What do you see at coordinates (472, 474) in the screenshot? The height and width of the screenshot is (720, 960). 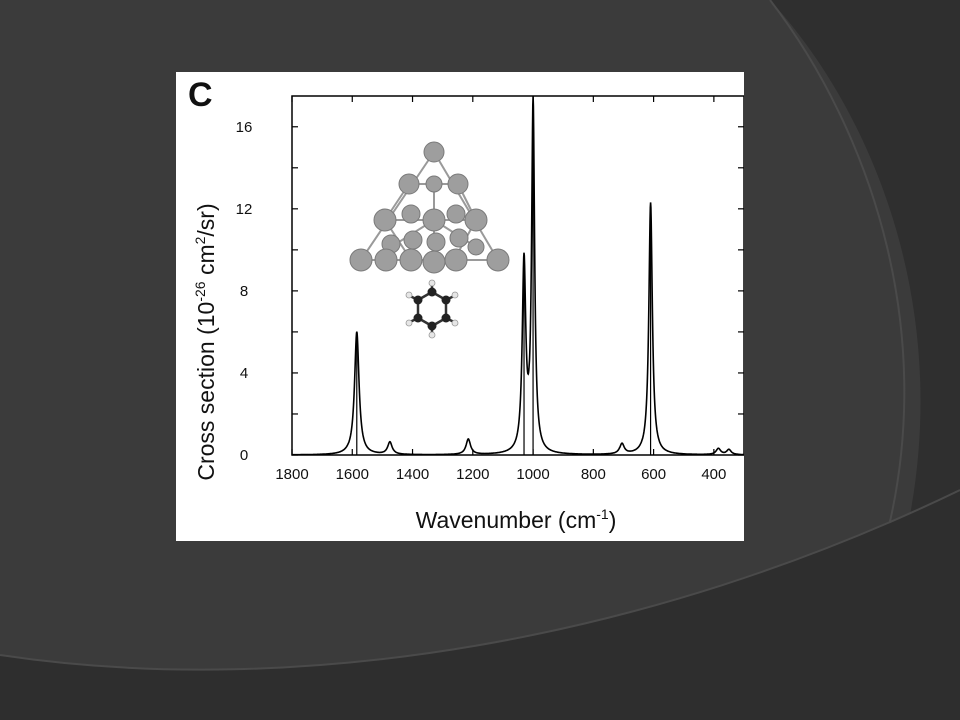 I see `x-tick-label: 1200` at bounding box center [472, 474].